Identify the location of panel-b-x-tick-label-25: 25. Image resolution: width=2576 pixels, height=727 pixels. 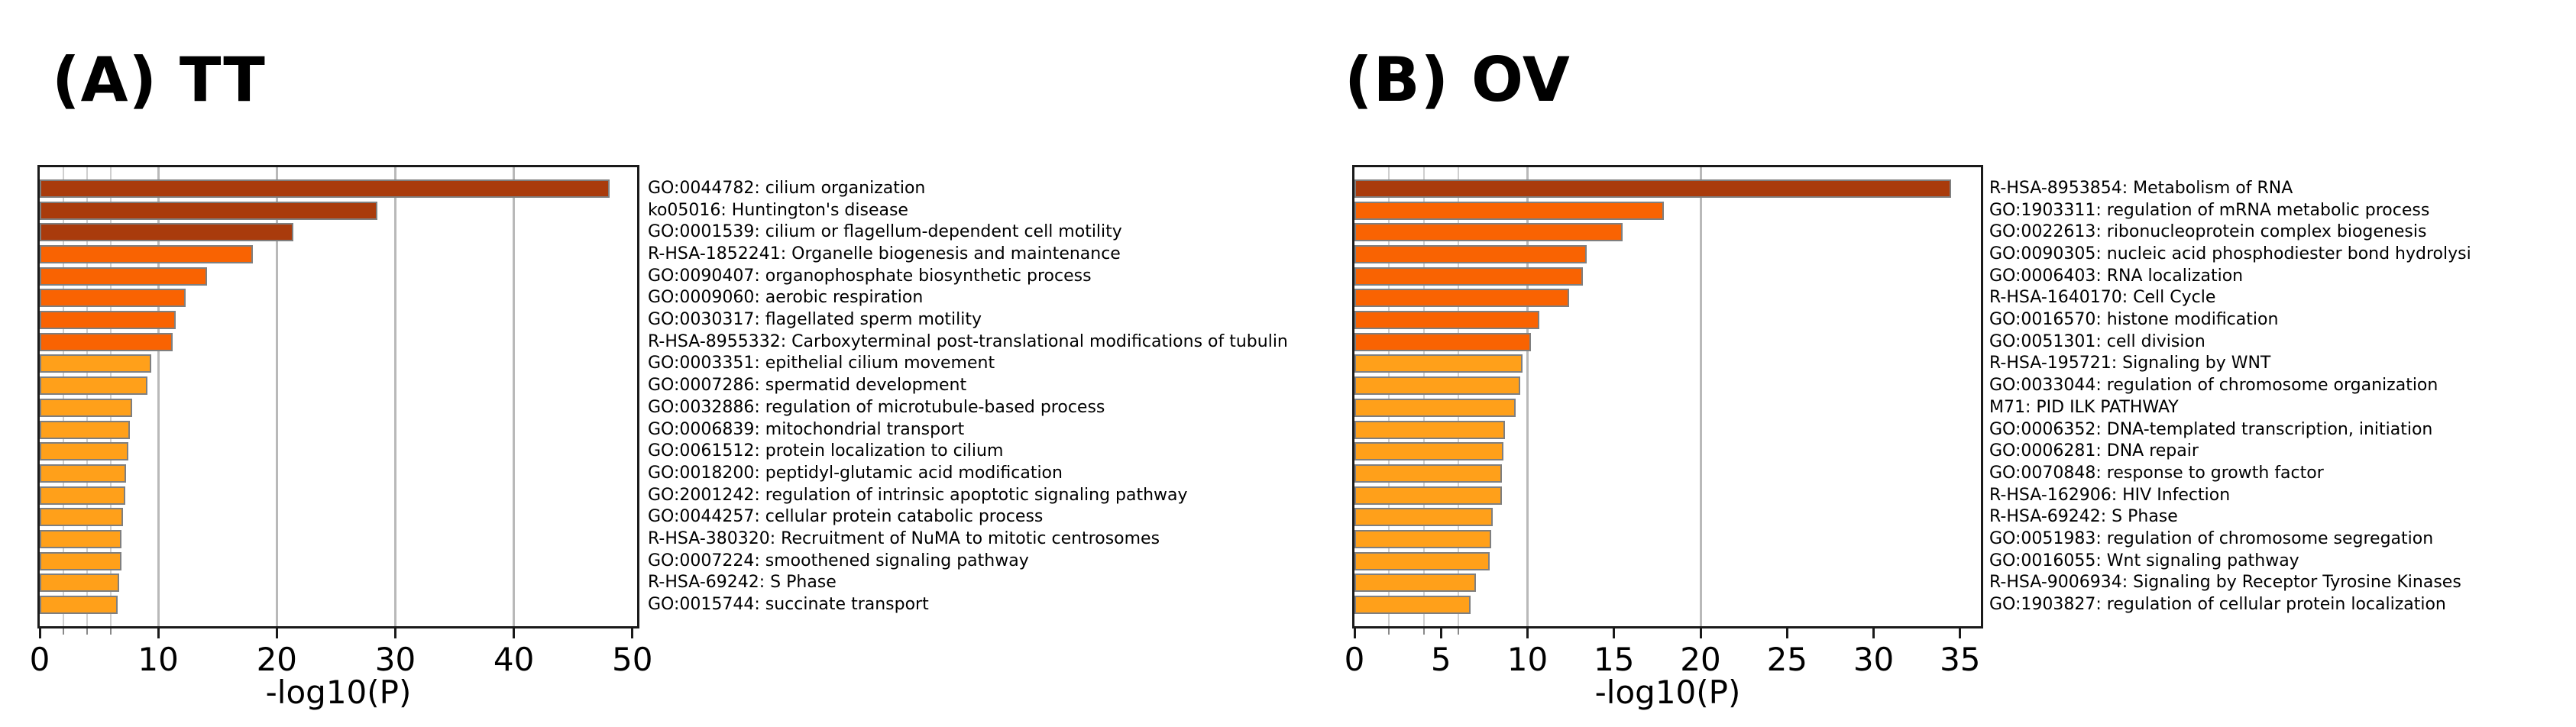
(1787, 659).